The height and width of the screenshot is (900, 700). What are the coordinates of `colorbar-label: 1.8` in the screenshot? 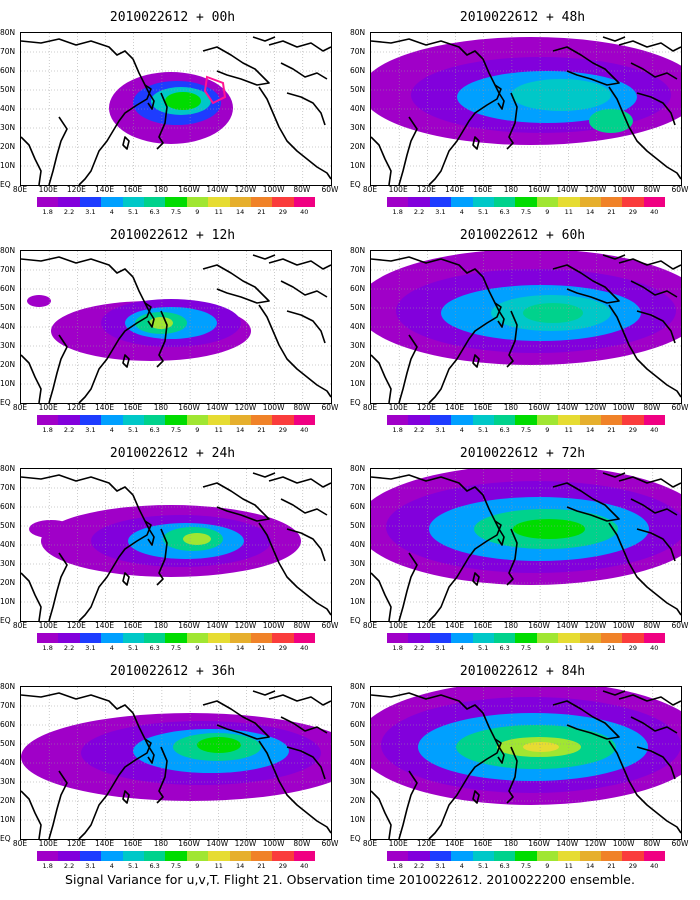 It's located at (397, 648).